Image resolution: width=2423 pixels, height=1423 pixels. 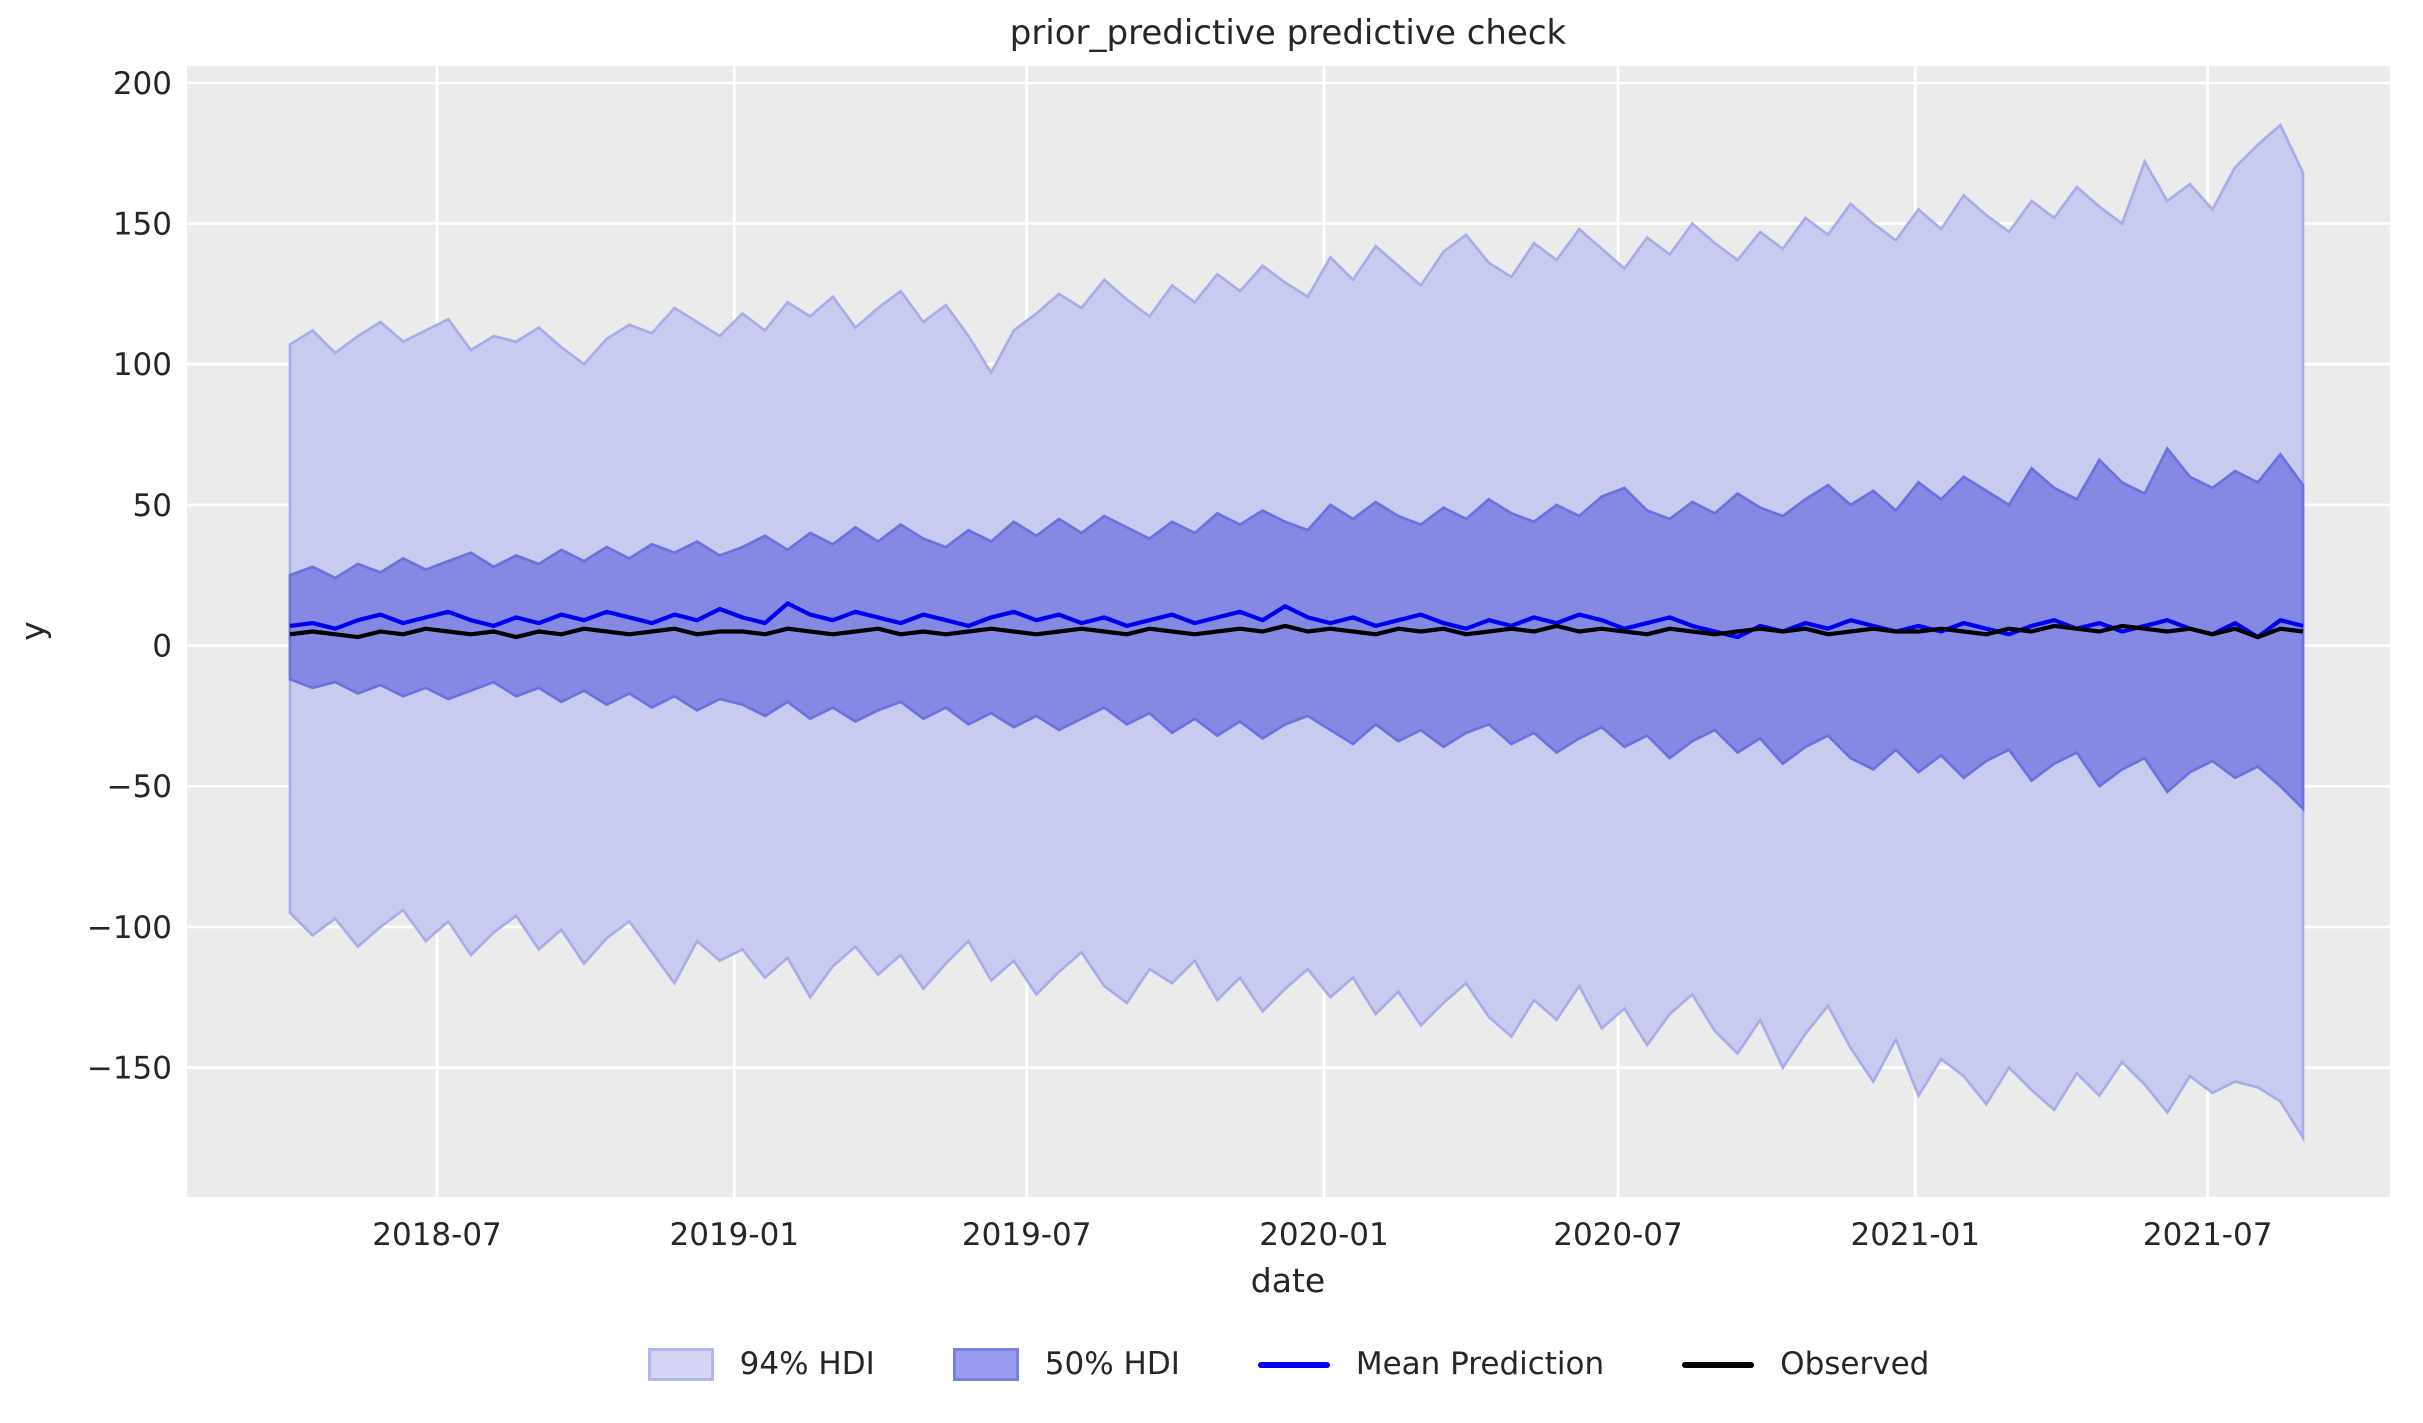 I want to click on legend-item-mean-prediction: Mean Prediction, so click(x=1431, y=1364).